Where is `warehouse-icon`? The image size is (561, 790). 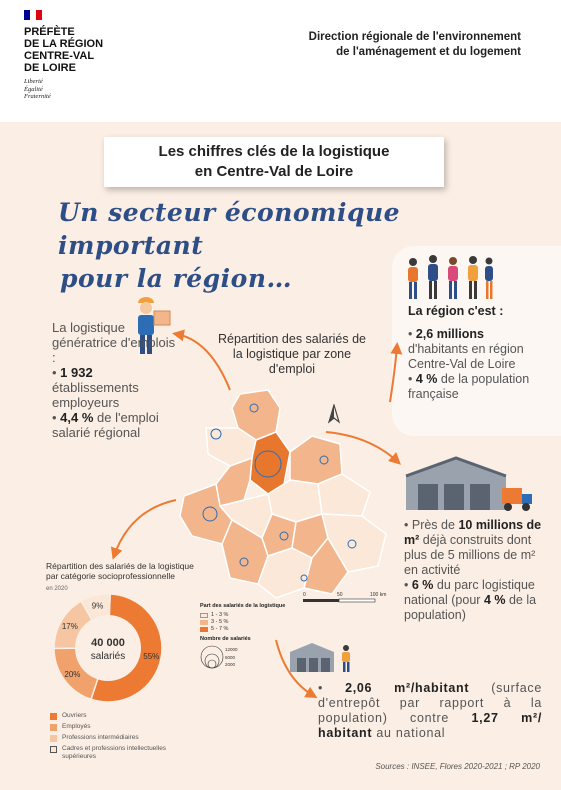 warehouse-icon is located at coordinates (468, 483).